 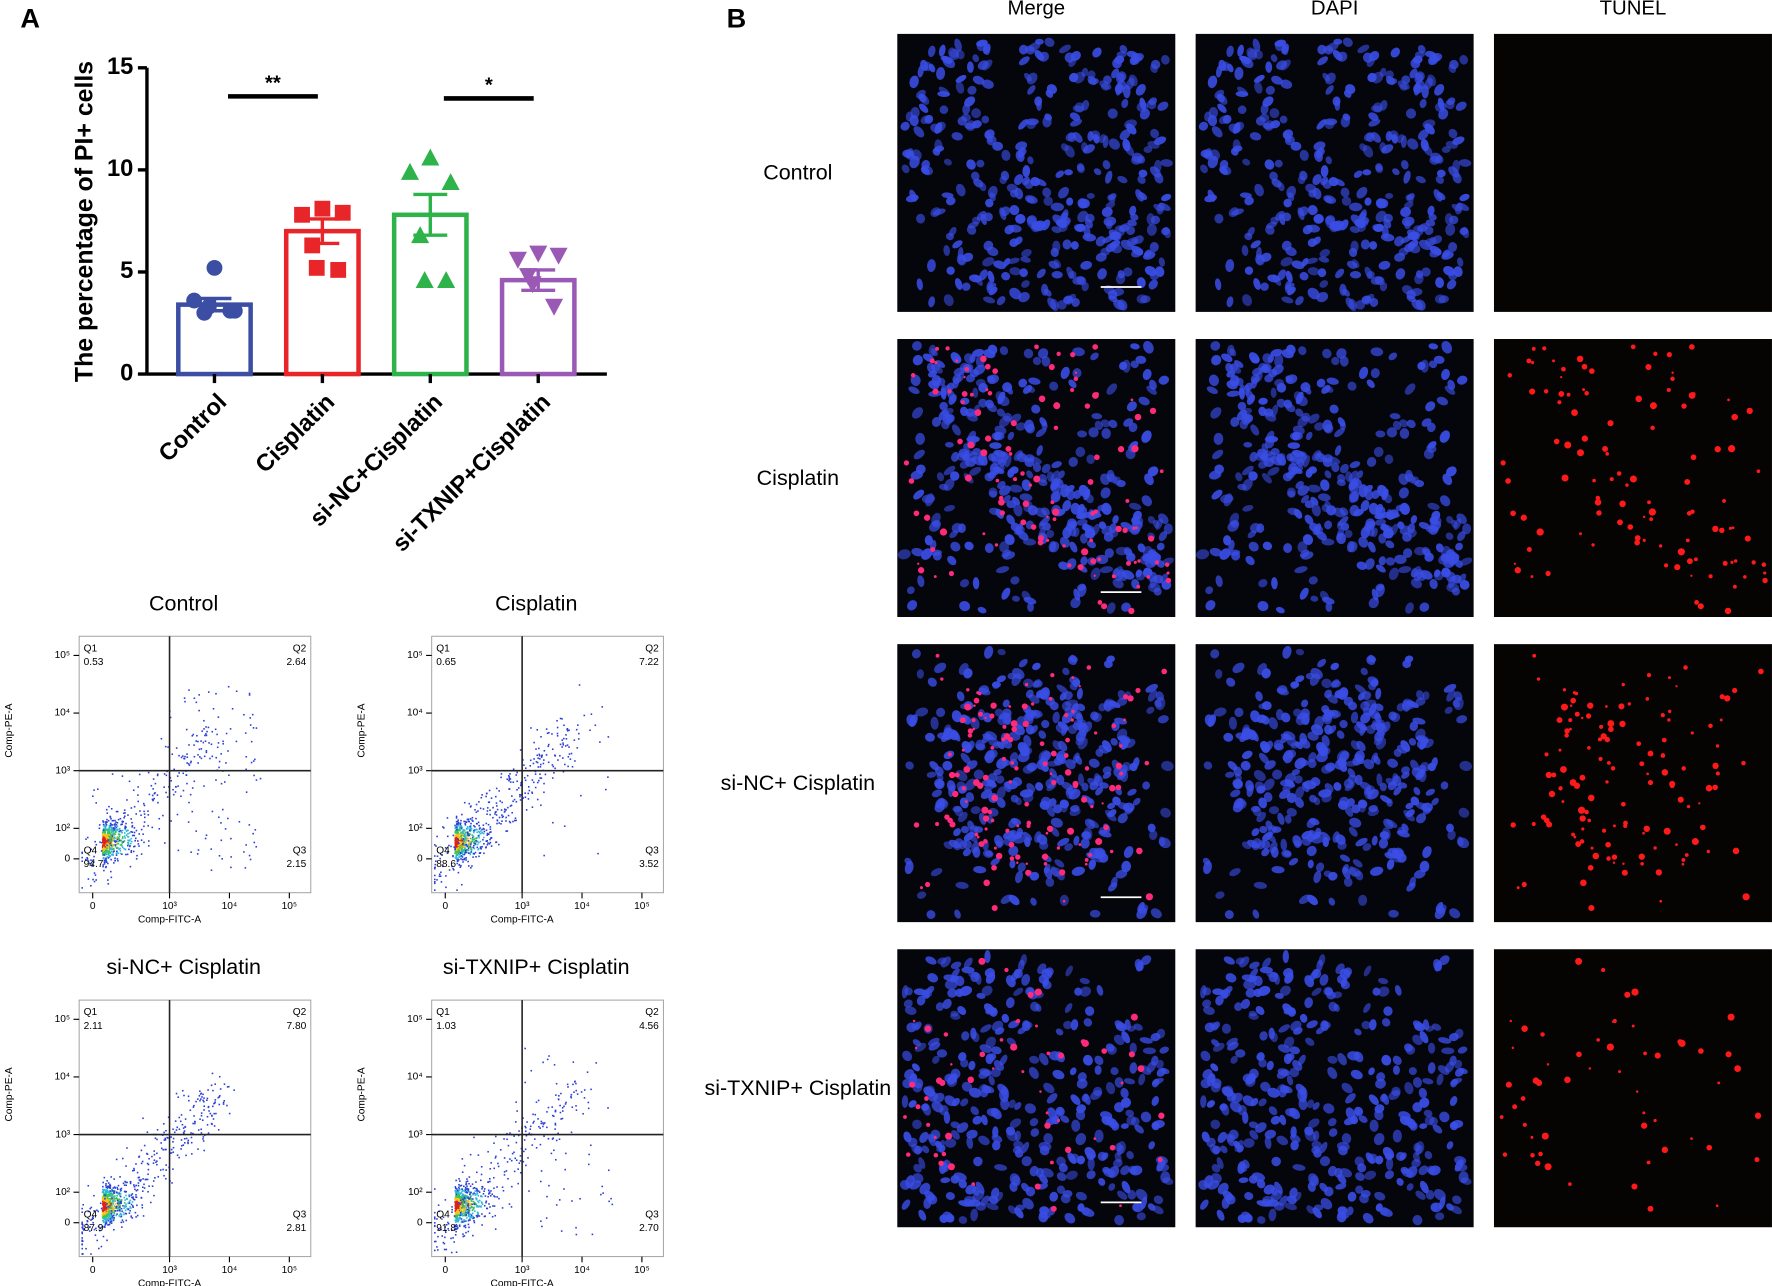 I want to click on y-tick-label: 10⁴, so click(x=415, y=1077).